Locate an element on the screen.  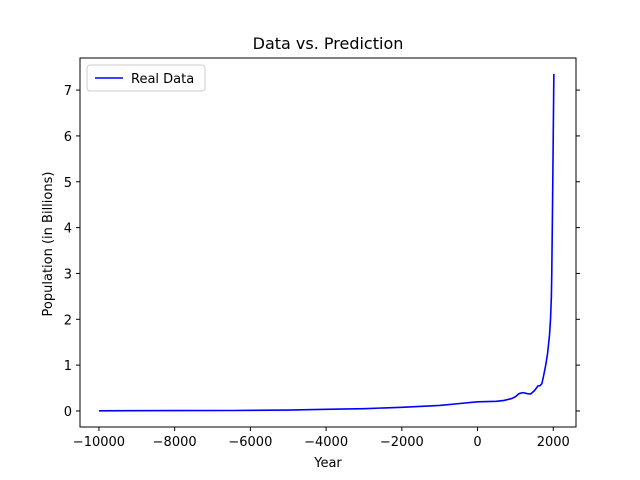
x-tick-label: −4000 is located at coordinates (326, 442).